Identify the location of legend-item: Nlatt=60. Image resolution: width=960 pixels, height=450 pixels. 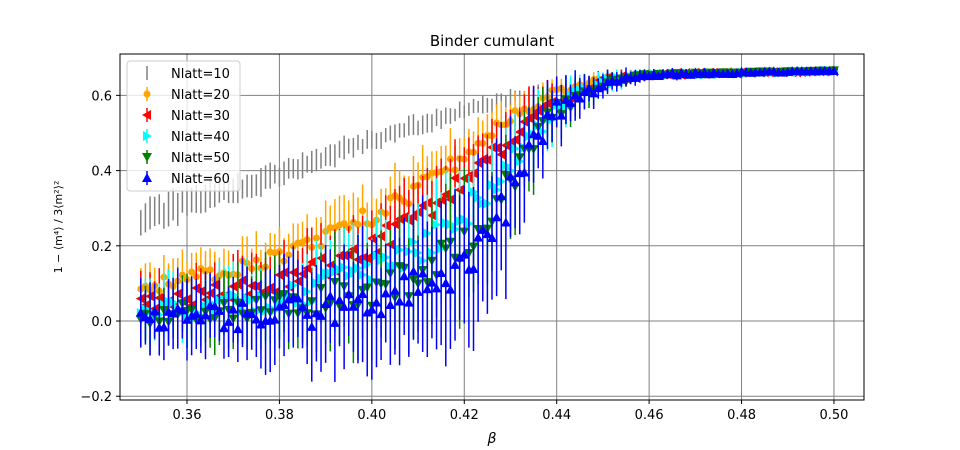
(186, 179).